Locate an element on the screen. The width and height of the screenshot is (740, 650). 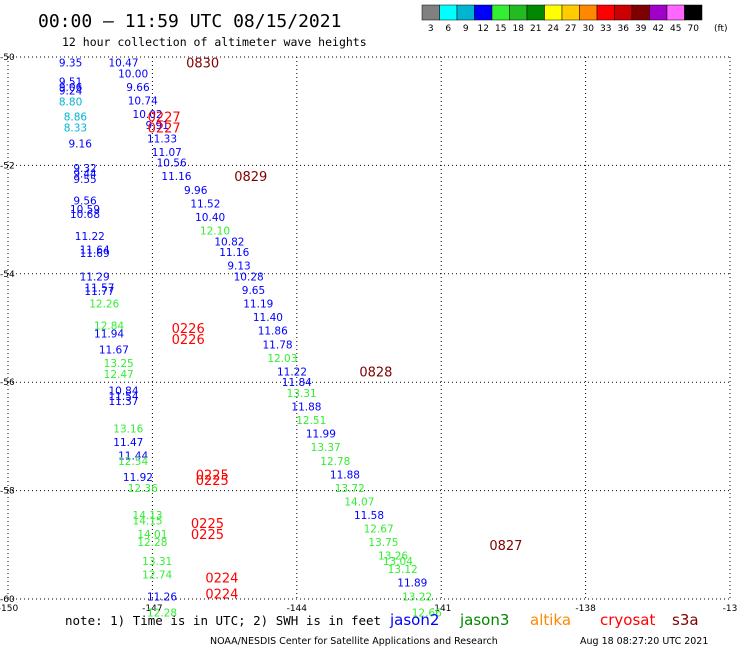
wave-height-value: 11.52 is located at coordinates (205, 204).